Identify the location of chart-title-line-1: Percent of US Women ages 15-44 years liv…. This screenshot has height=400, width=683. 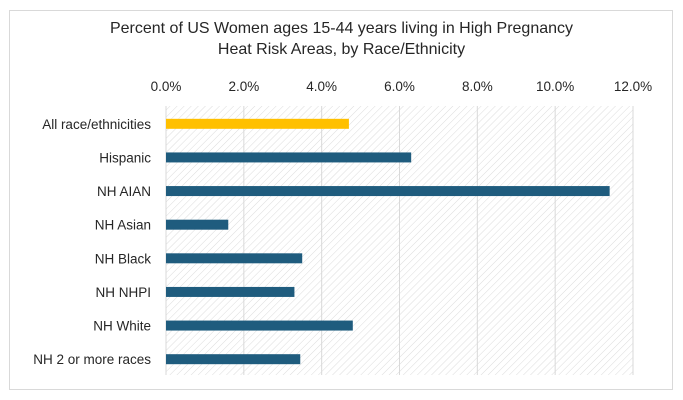
(341, 28).